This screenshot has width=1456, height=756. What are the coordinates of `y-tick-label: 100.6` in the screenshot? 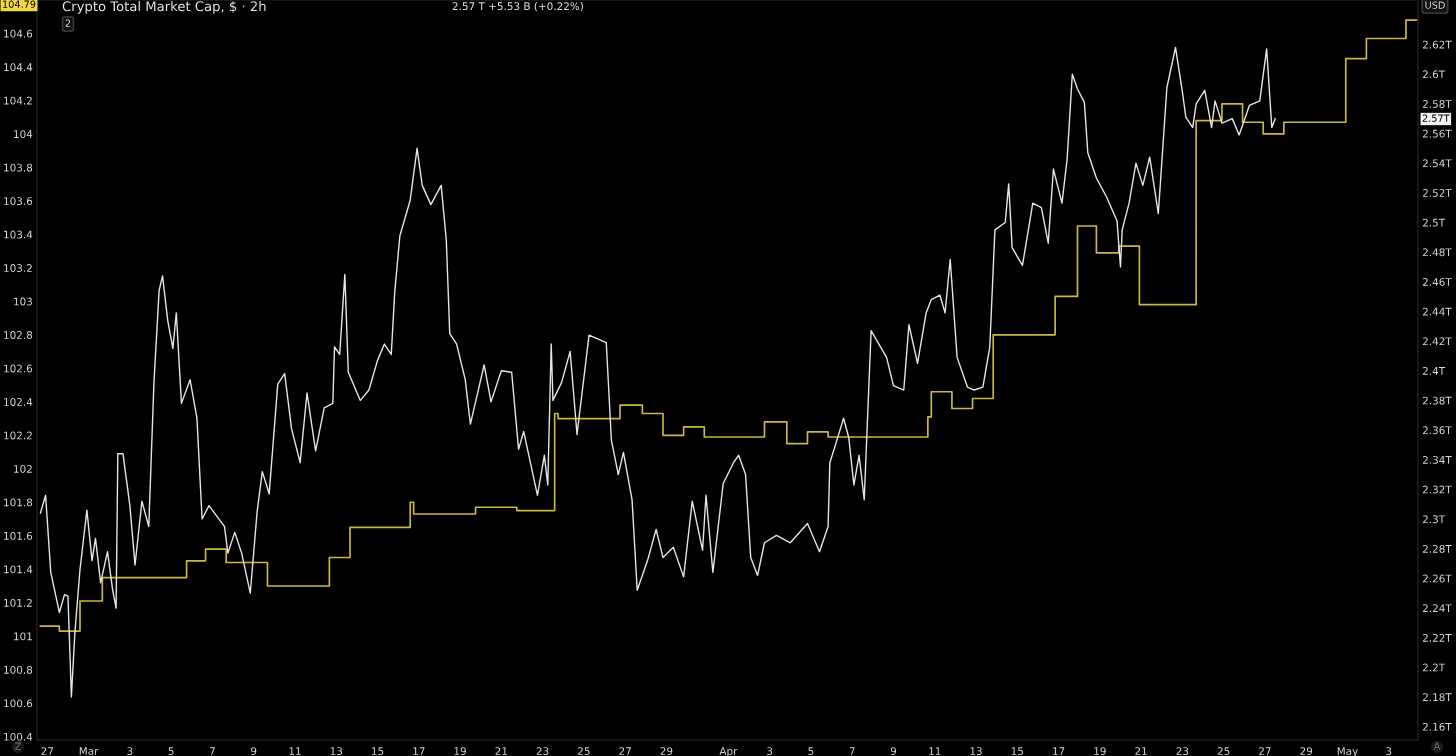 It's located at (18, 703).